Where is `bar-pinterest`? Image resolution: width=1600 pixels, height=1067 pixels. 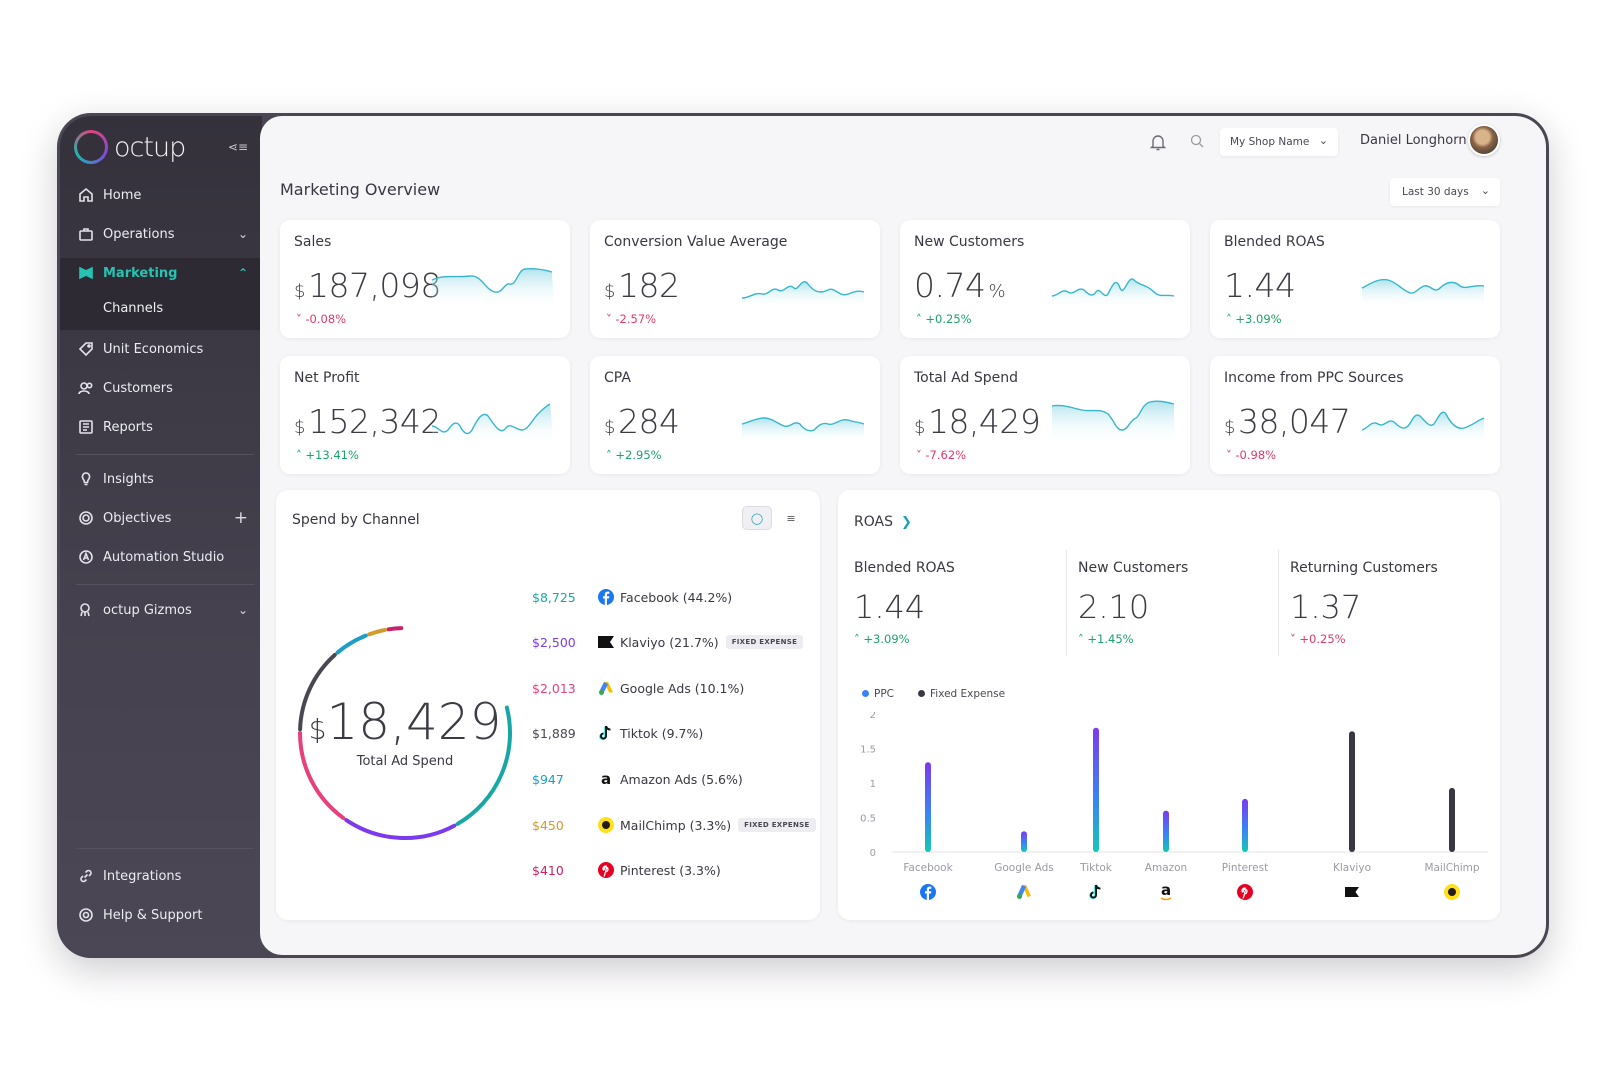 bar-pinterest is located at coordinates (1245, 825).